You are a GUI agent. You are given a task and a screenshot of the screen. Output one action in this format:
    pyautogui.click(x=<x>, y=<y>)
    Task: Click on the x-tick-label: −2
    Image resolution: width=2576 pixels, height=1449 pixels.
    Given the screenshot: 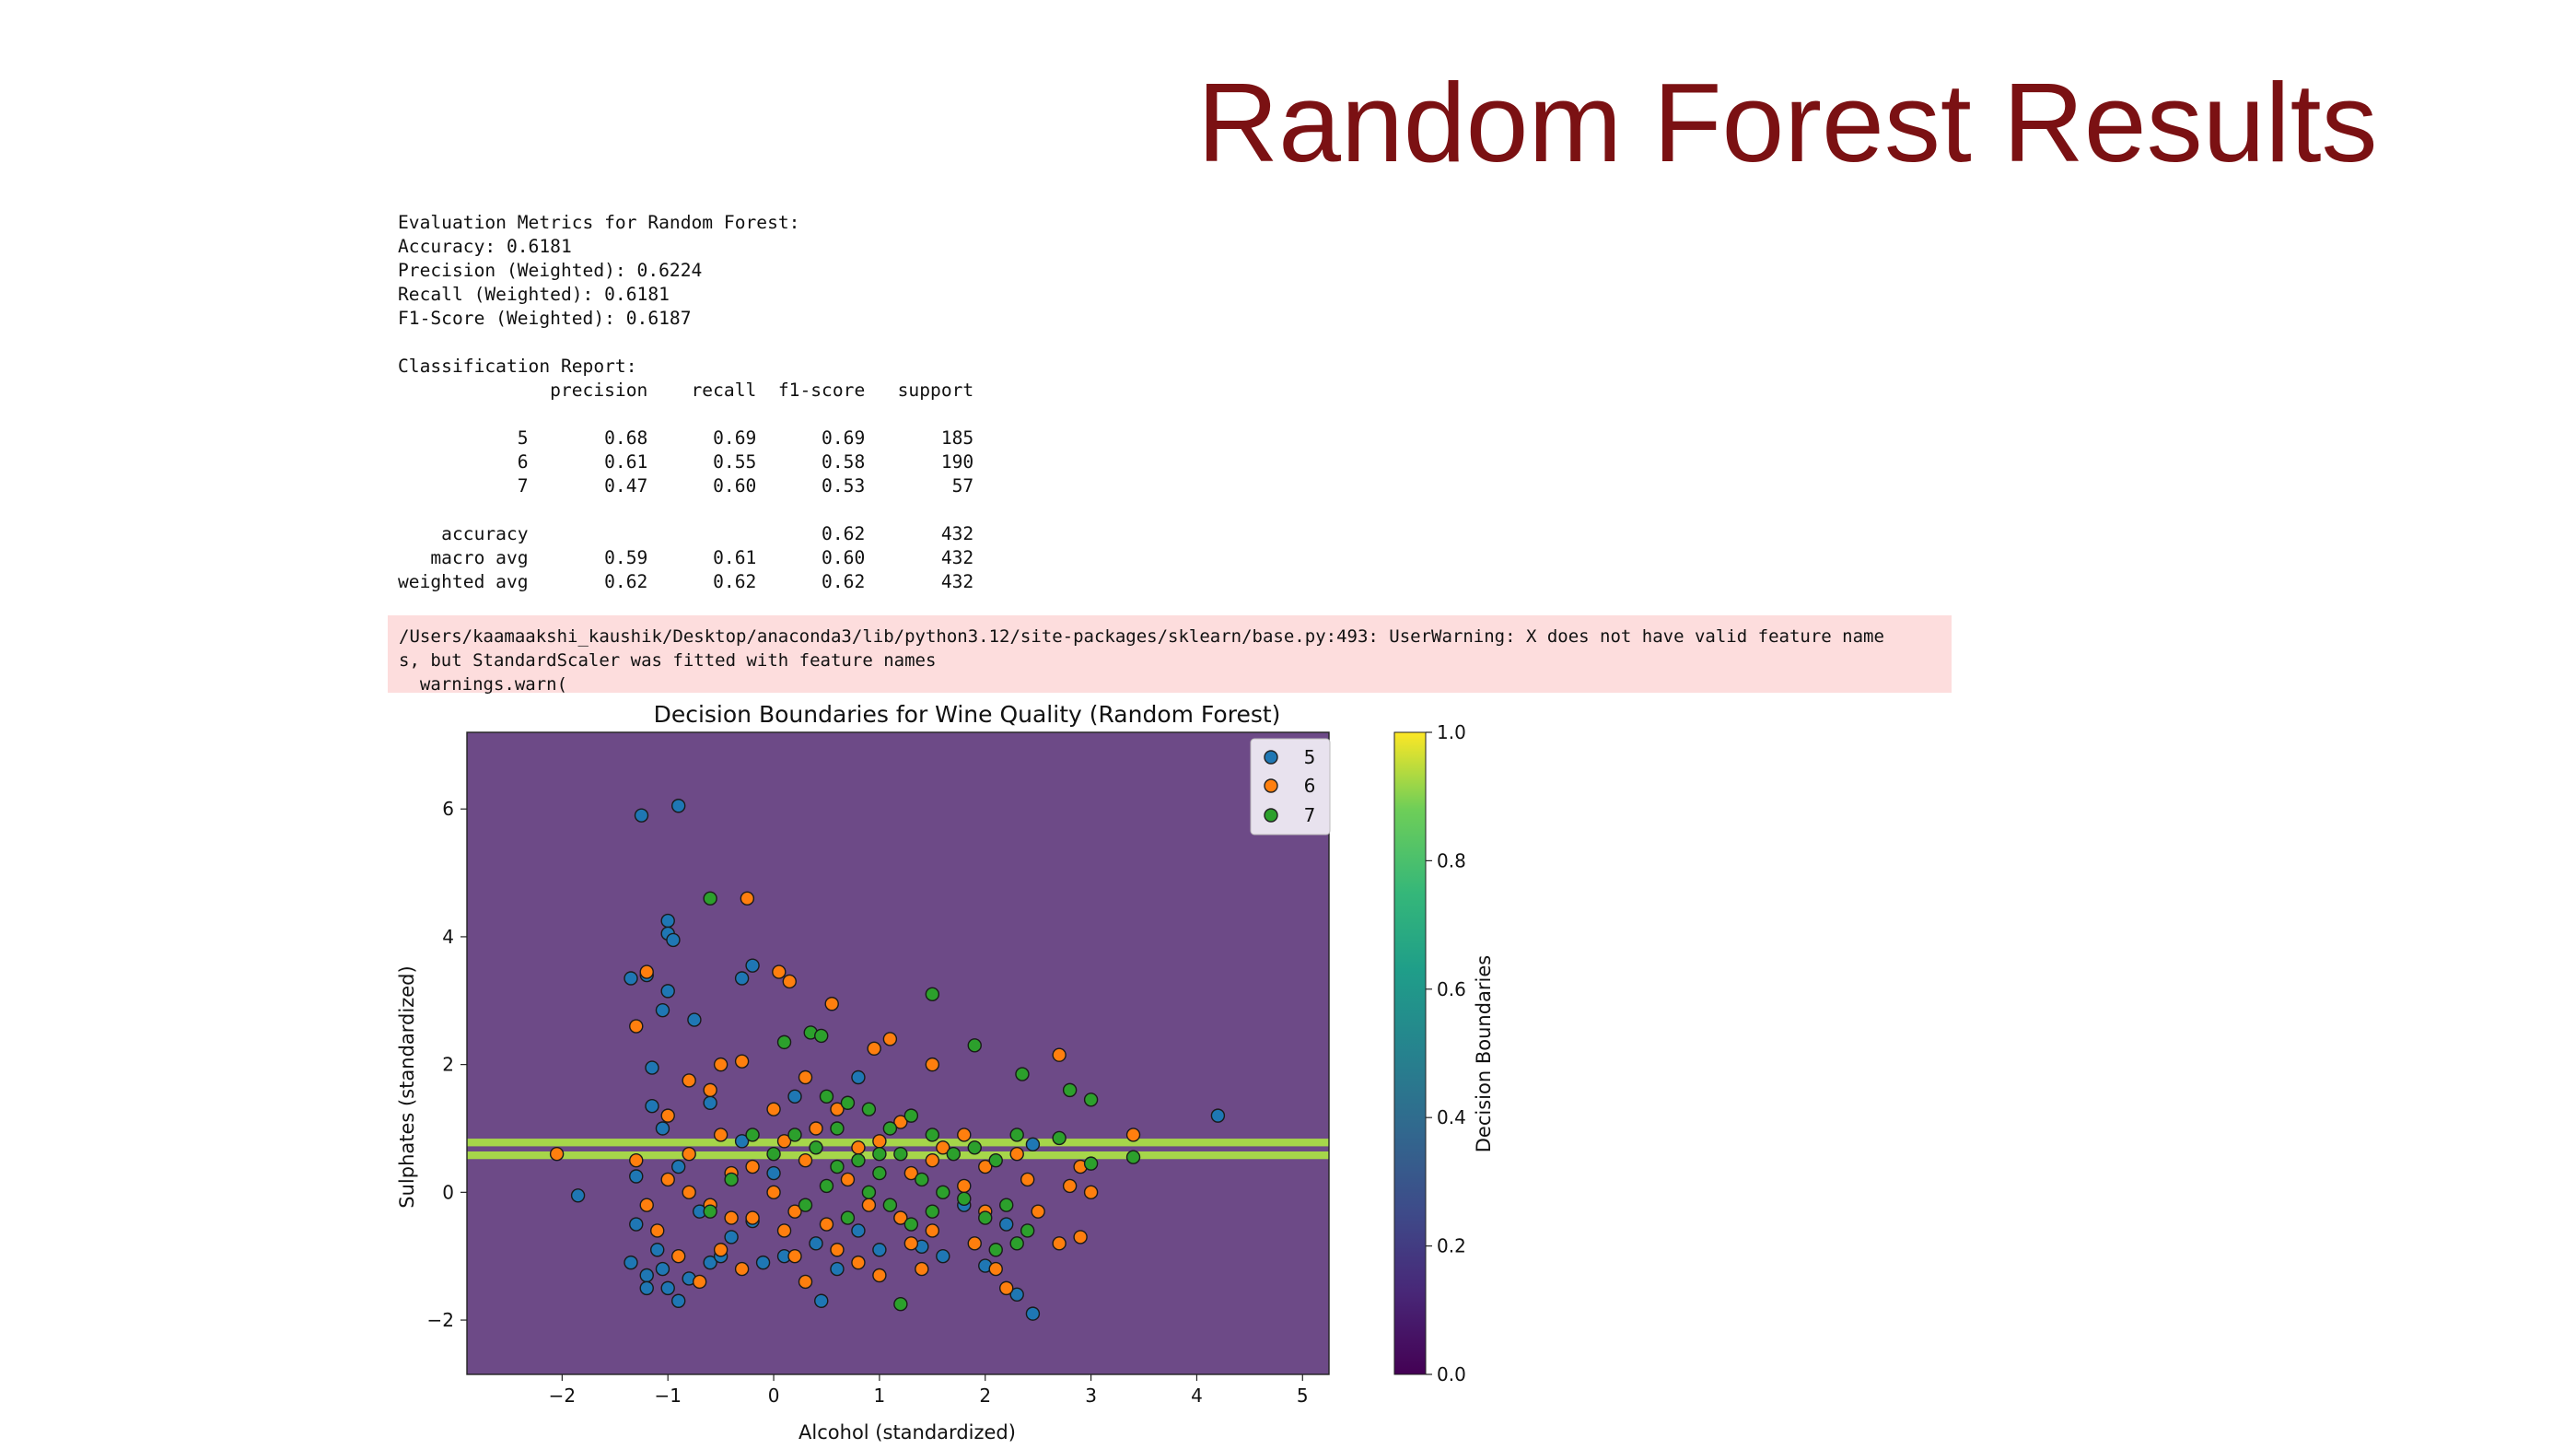 What is the action you would take?
    pyautogui.click(x=563, y=1396)
    